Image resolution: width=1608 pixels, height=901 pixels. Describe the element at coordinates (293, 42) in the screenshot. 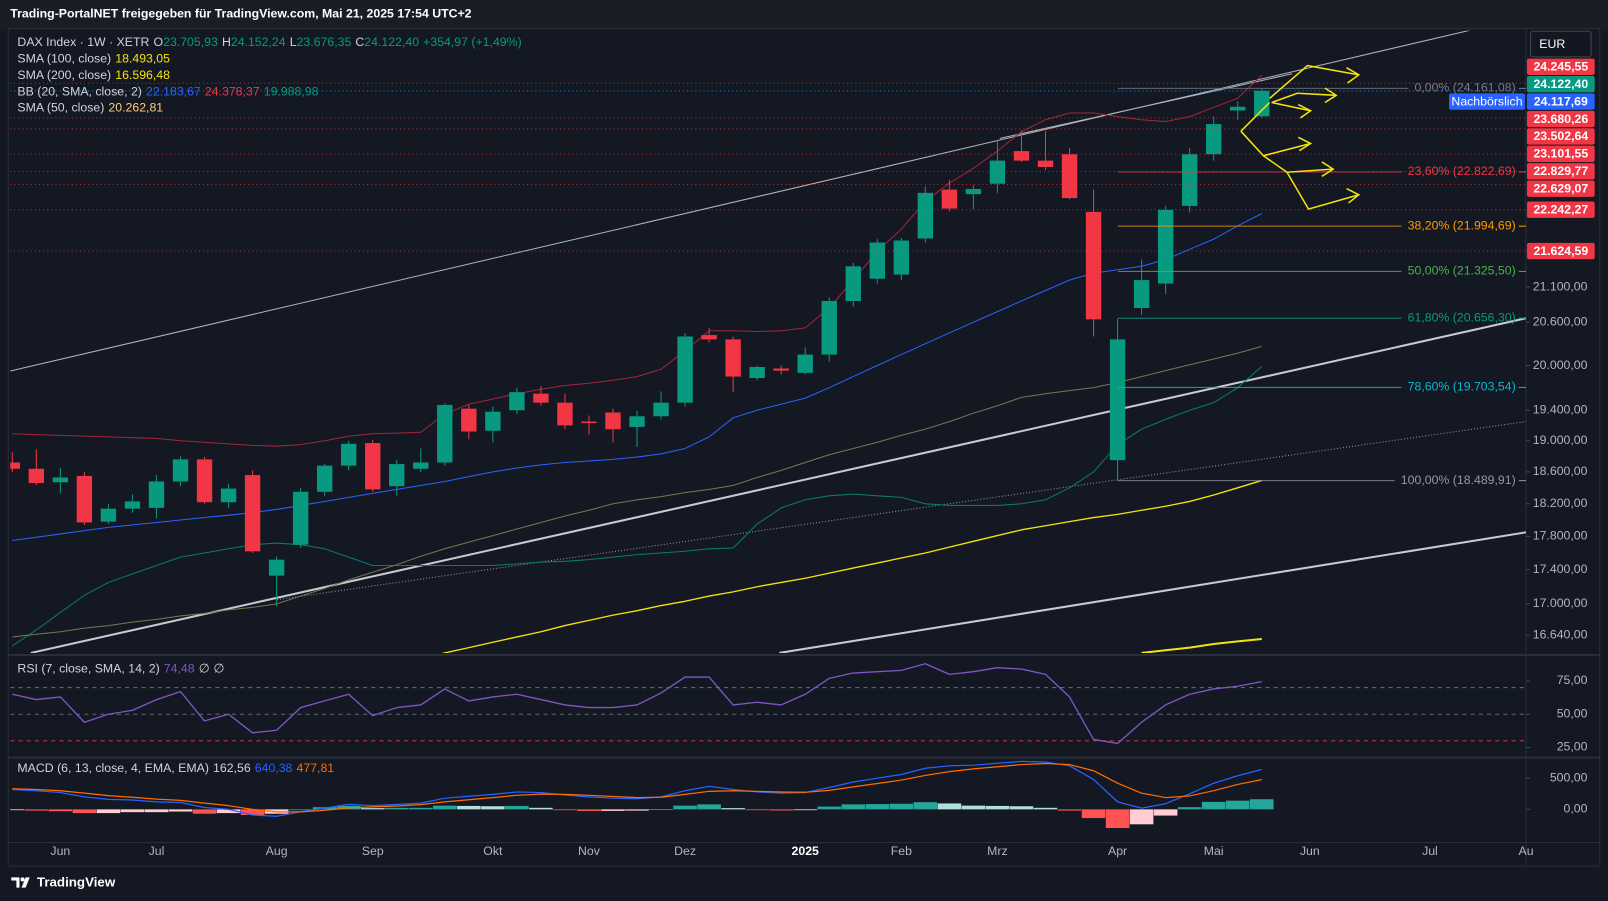

I see `ohlc-key: L` at that location.